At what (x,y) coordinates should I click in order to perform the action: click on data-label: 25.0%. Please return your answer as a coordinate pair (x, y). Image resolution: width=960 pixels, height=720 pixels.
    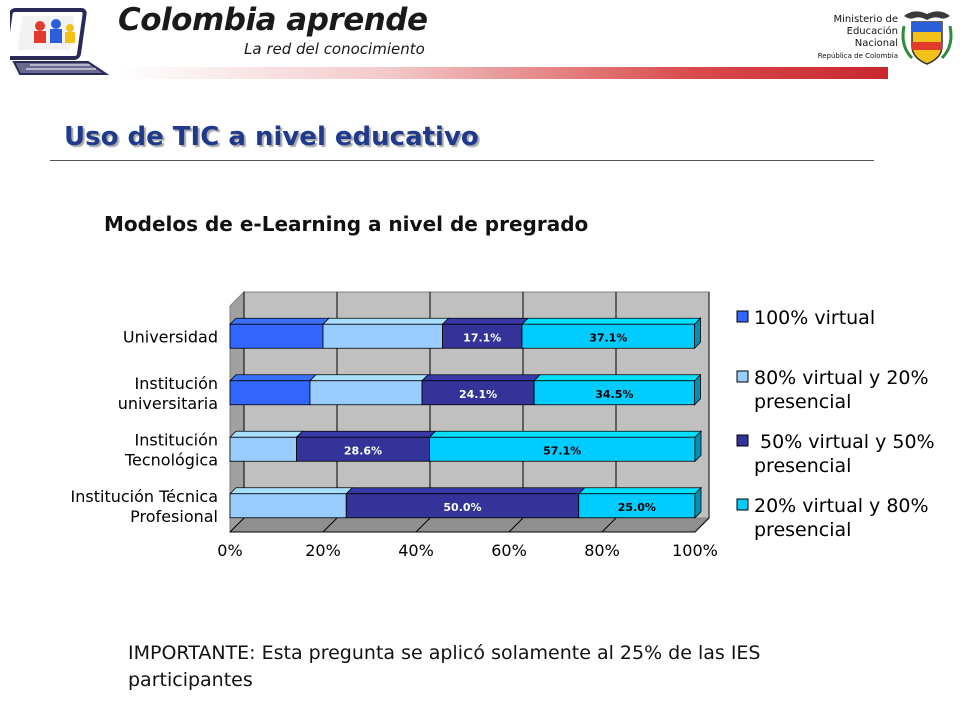
    Looking at the image, I should click on (637, 507).